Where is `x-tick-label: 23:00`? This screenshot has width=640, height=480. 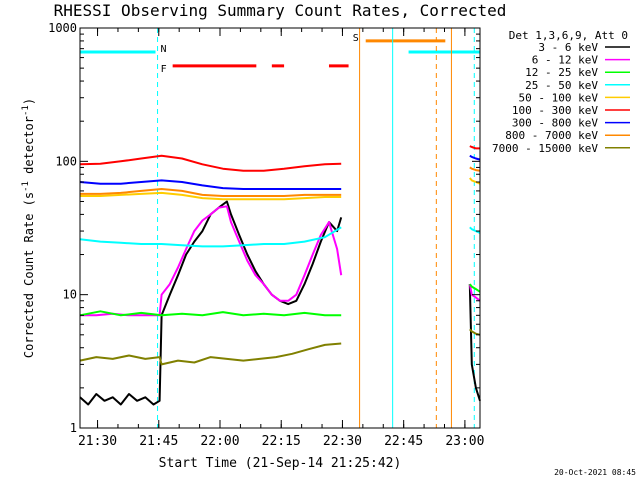 x-tick-label: 23:00 is located at coordinates (464, 441).